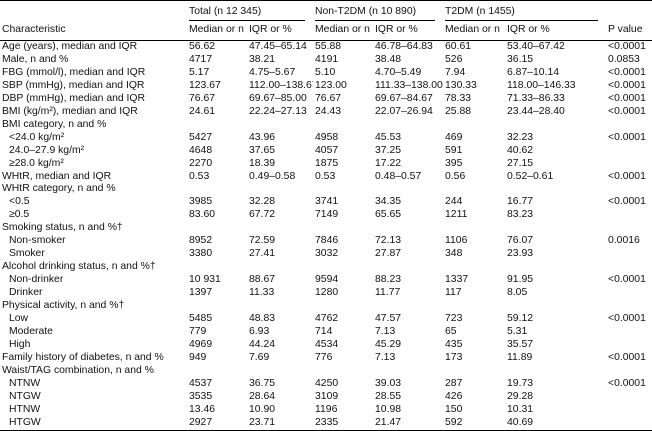  I want to click on cell: 5485, so click(201, 319).